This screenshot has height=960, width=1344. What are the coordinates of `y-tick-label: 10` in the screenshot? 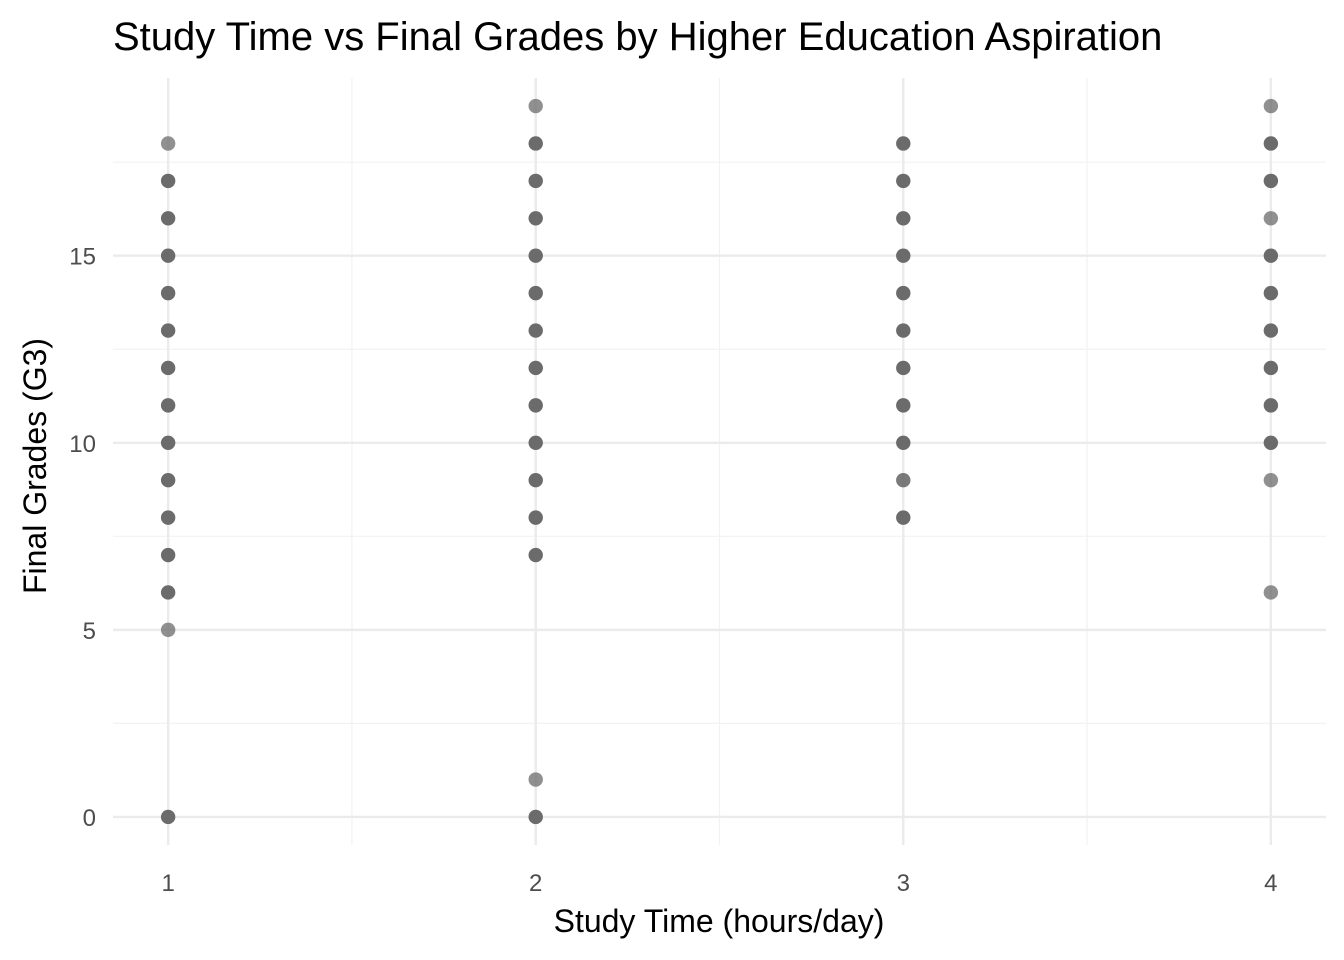 It's located at (82, 444).